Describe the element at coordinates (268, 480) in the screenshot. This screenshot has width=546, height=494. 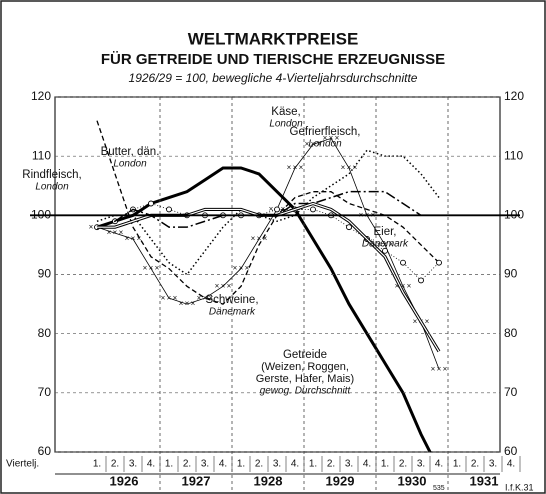
I see `year-label: 1928` at that location.